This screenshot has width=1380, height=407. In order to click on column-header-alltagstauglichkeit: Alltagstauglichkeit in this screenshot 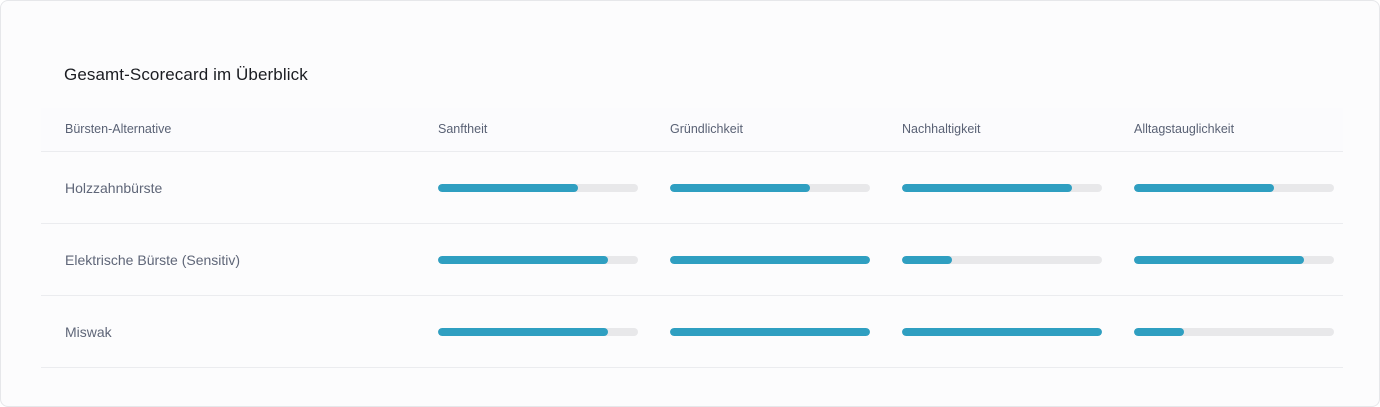, I will do `click(1184, 129)`.